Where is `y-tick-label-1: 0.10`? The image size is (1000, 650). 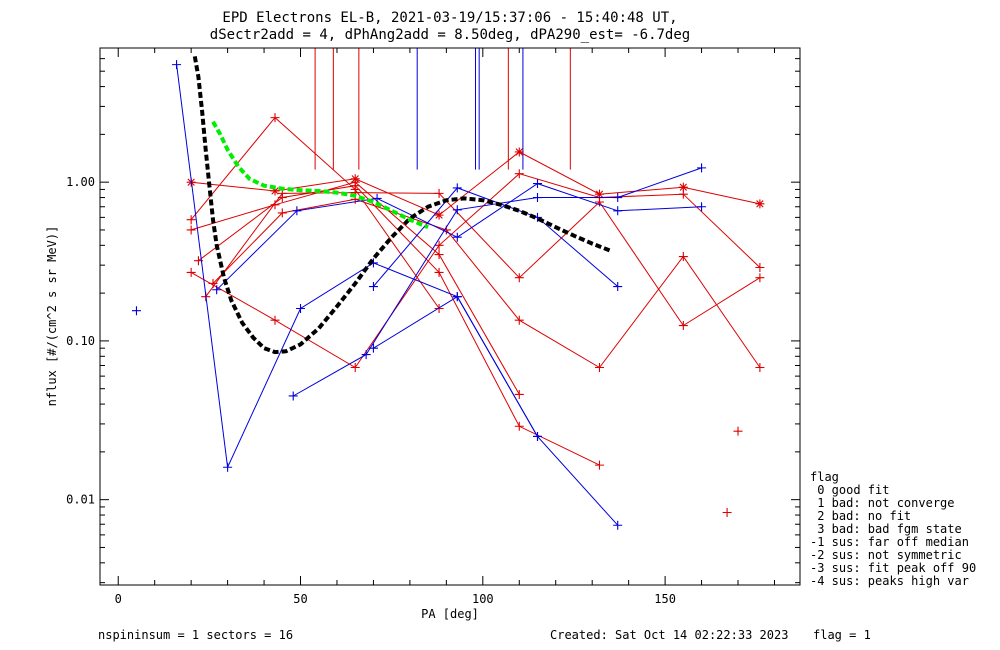 y-tick-label-1: 0.10 is located at coordinates (80, 341).